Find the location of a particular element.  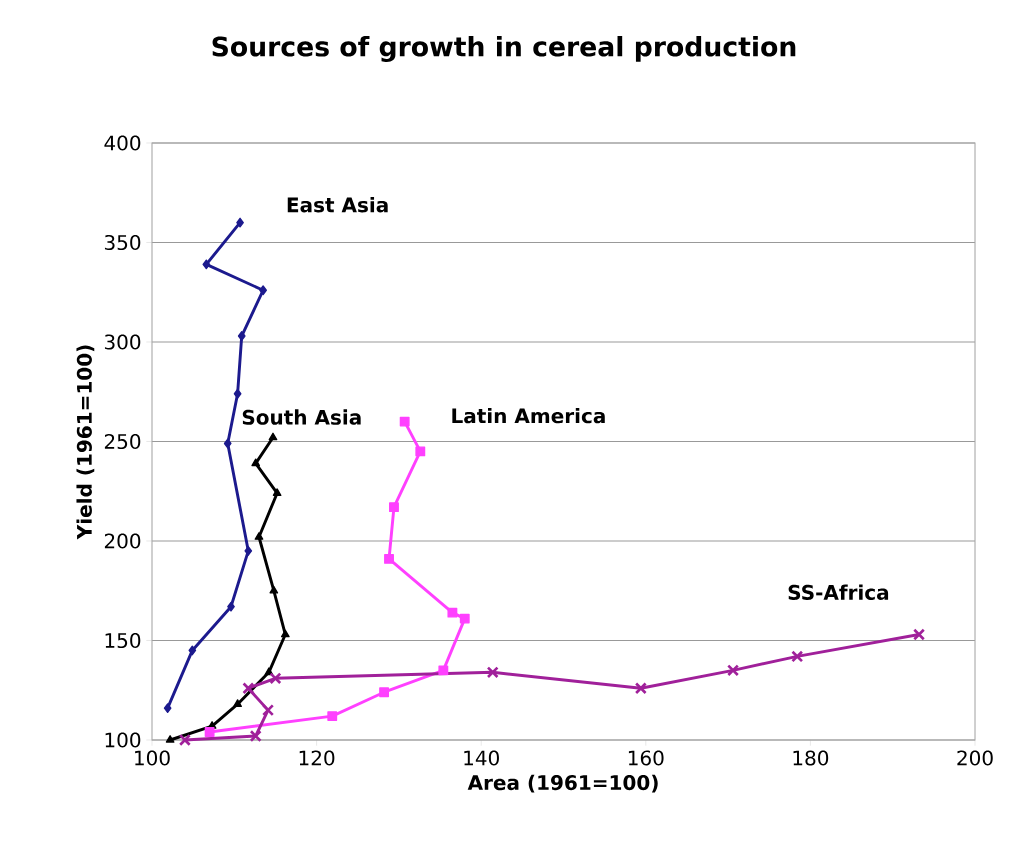

x-tick-label: 200 is located at coordinates (975, 758).